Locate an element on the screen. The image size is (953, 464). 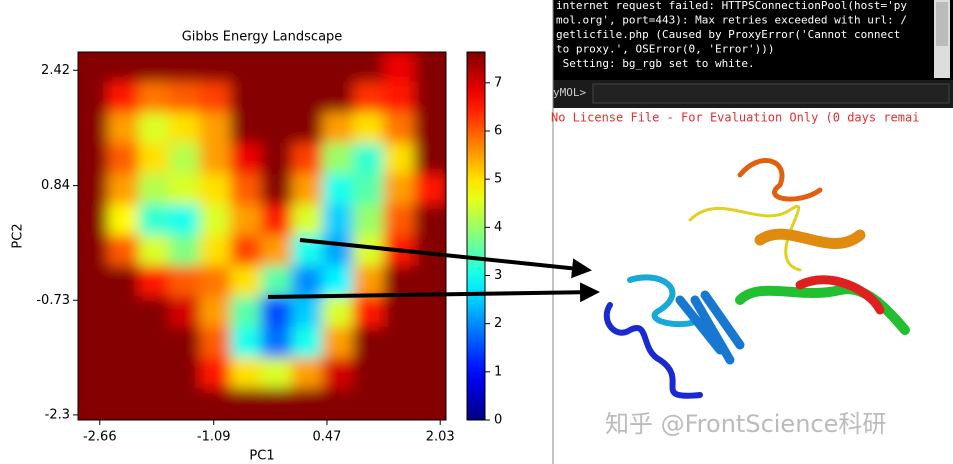
scroll-thumb is located at coordinates (942, 24).